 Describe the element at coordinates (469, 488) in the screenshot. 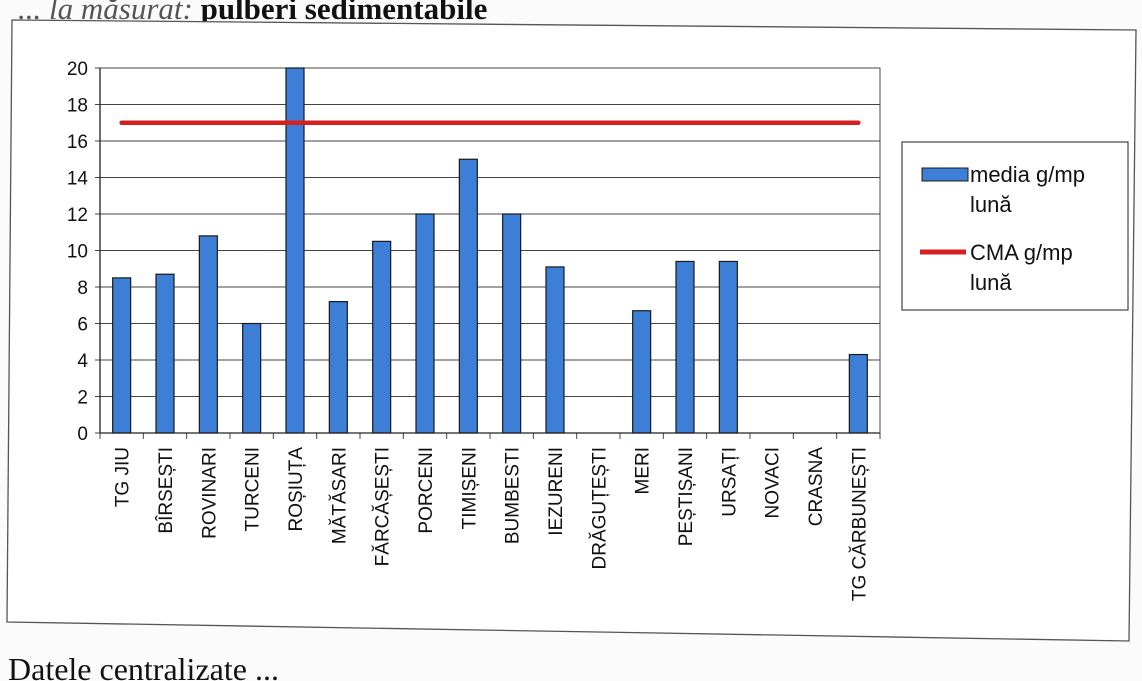

I see `x-tick-label: TIMIȘENI` at that location.